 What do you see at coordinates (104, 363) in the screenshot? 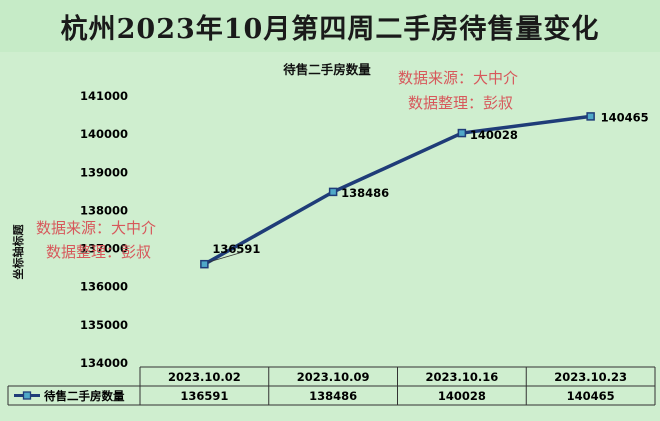
I see `y-tick-label: 134000` at bounding box center [104, 363].